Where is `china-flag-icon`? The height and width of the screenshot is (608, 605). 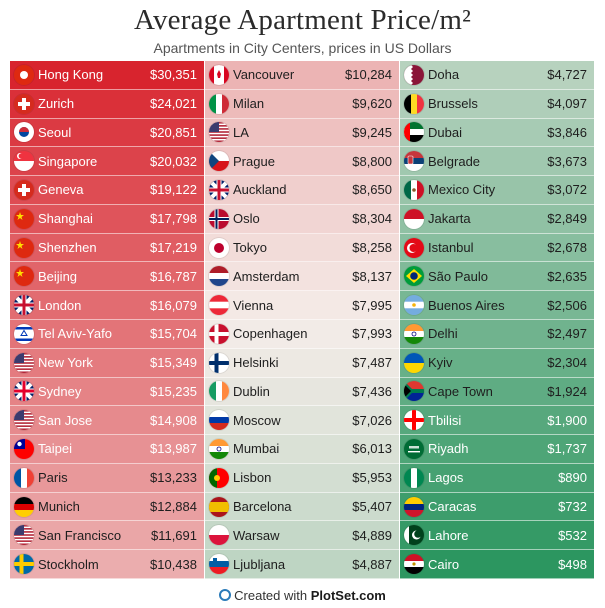 china-flag-icon is located at coordinates (24, 276).